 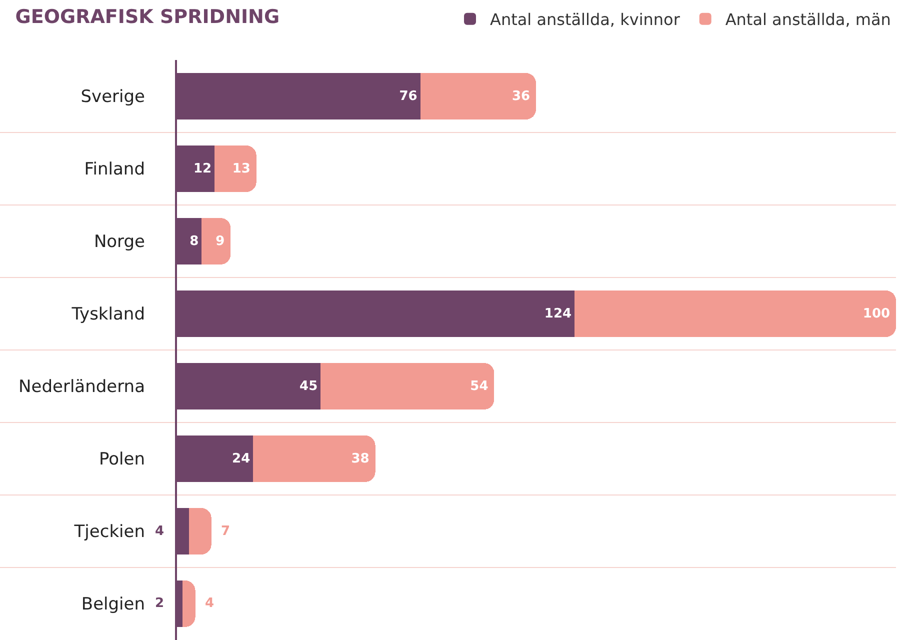 What do you see at coordinates (309, 386) in the screenshot?
I see `data-label: 45` at bounding box center [309, 386].